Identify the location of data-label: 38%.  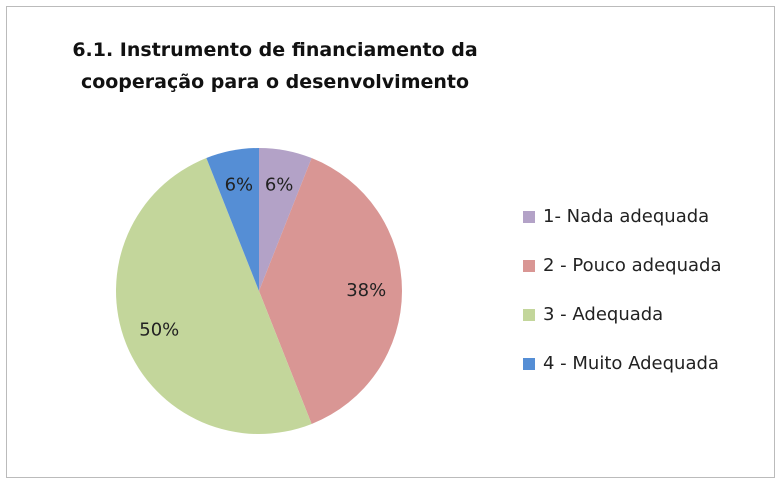
(366, 290).